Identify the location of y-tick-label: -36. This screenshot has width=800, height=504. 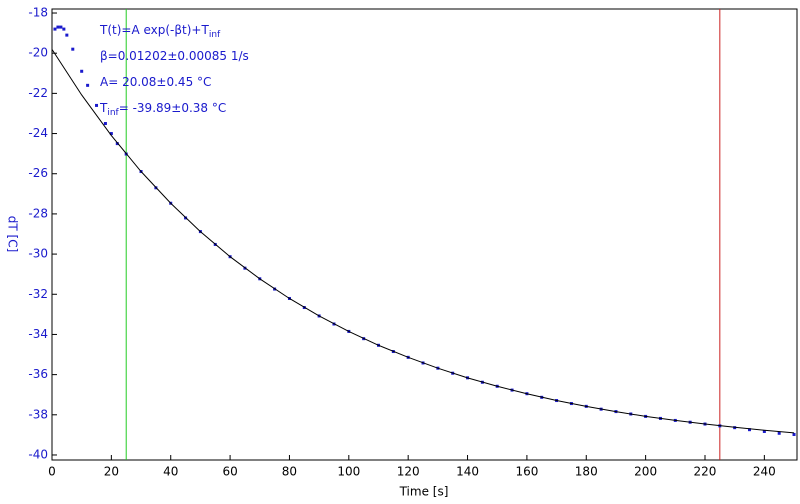
(38, 374).